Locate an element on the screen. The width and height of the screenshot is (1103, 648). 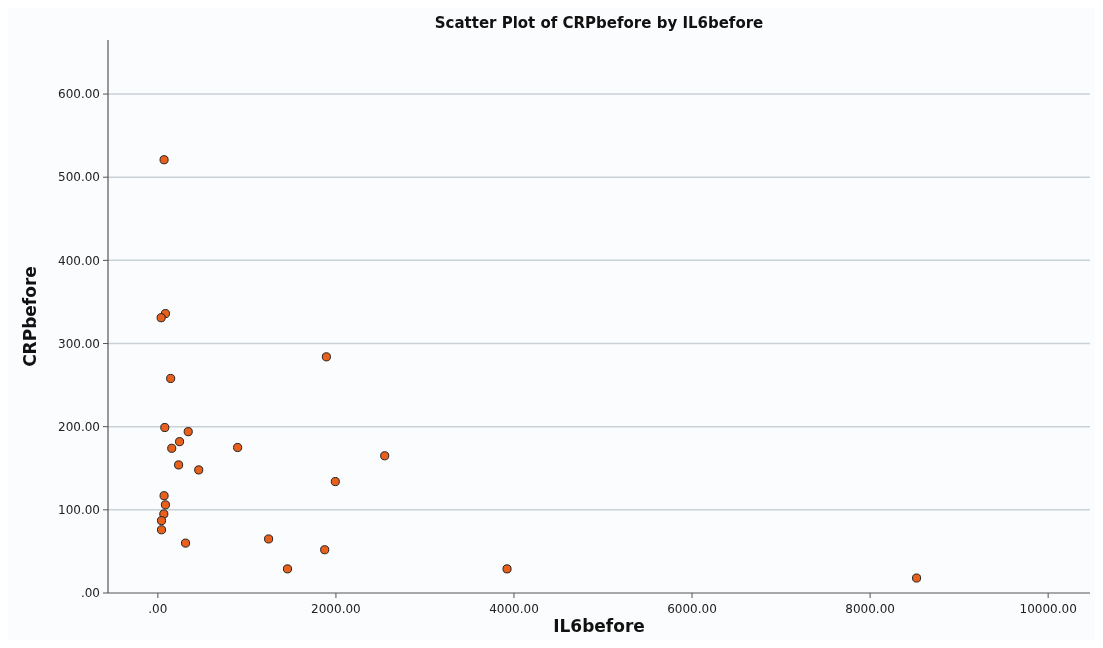
chart-title: Scatter Plot of CRPbefore by IL6before is located at coordinates (599, 23).